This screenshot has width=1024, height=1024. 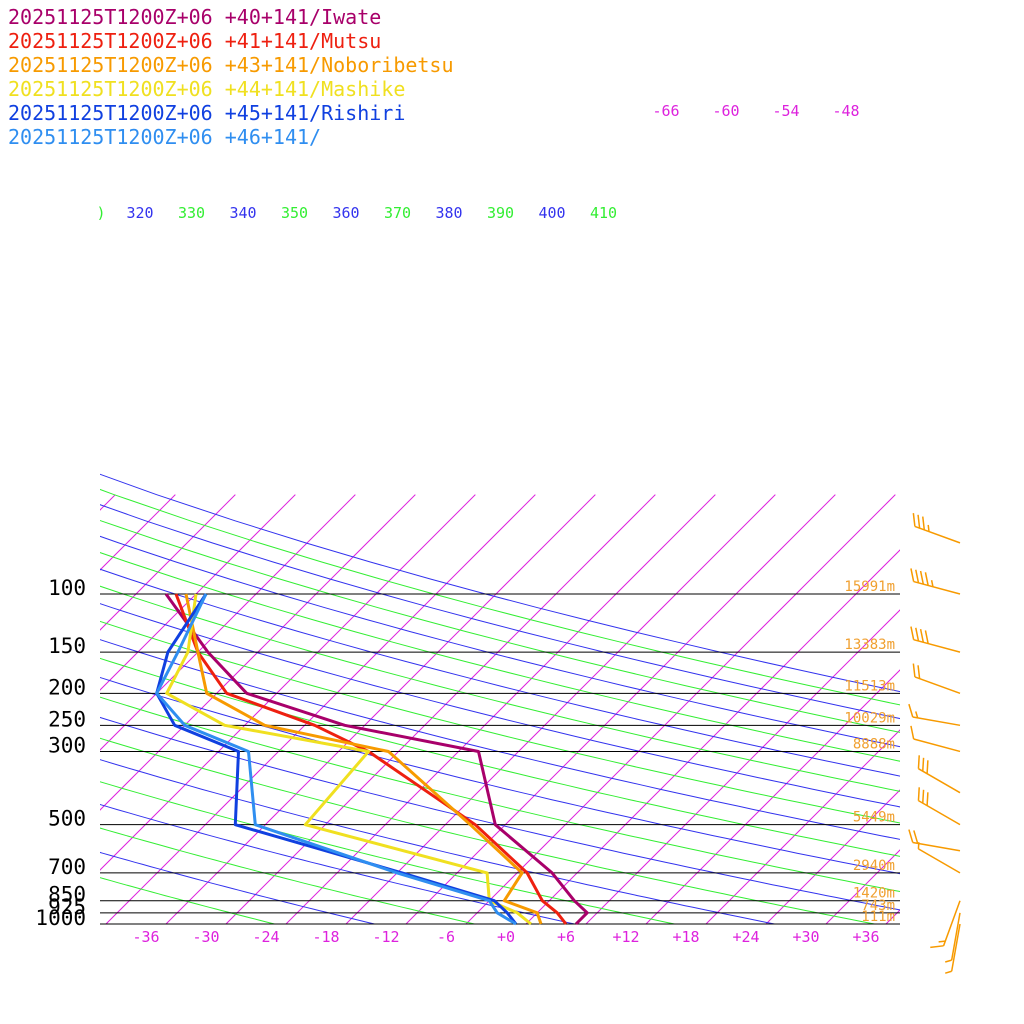 I want to click on pressure-label: 500, so click(x=67, y=819).